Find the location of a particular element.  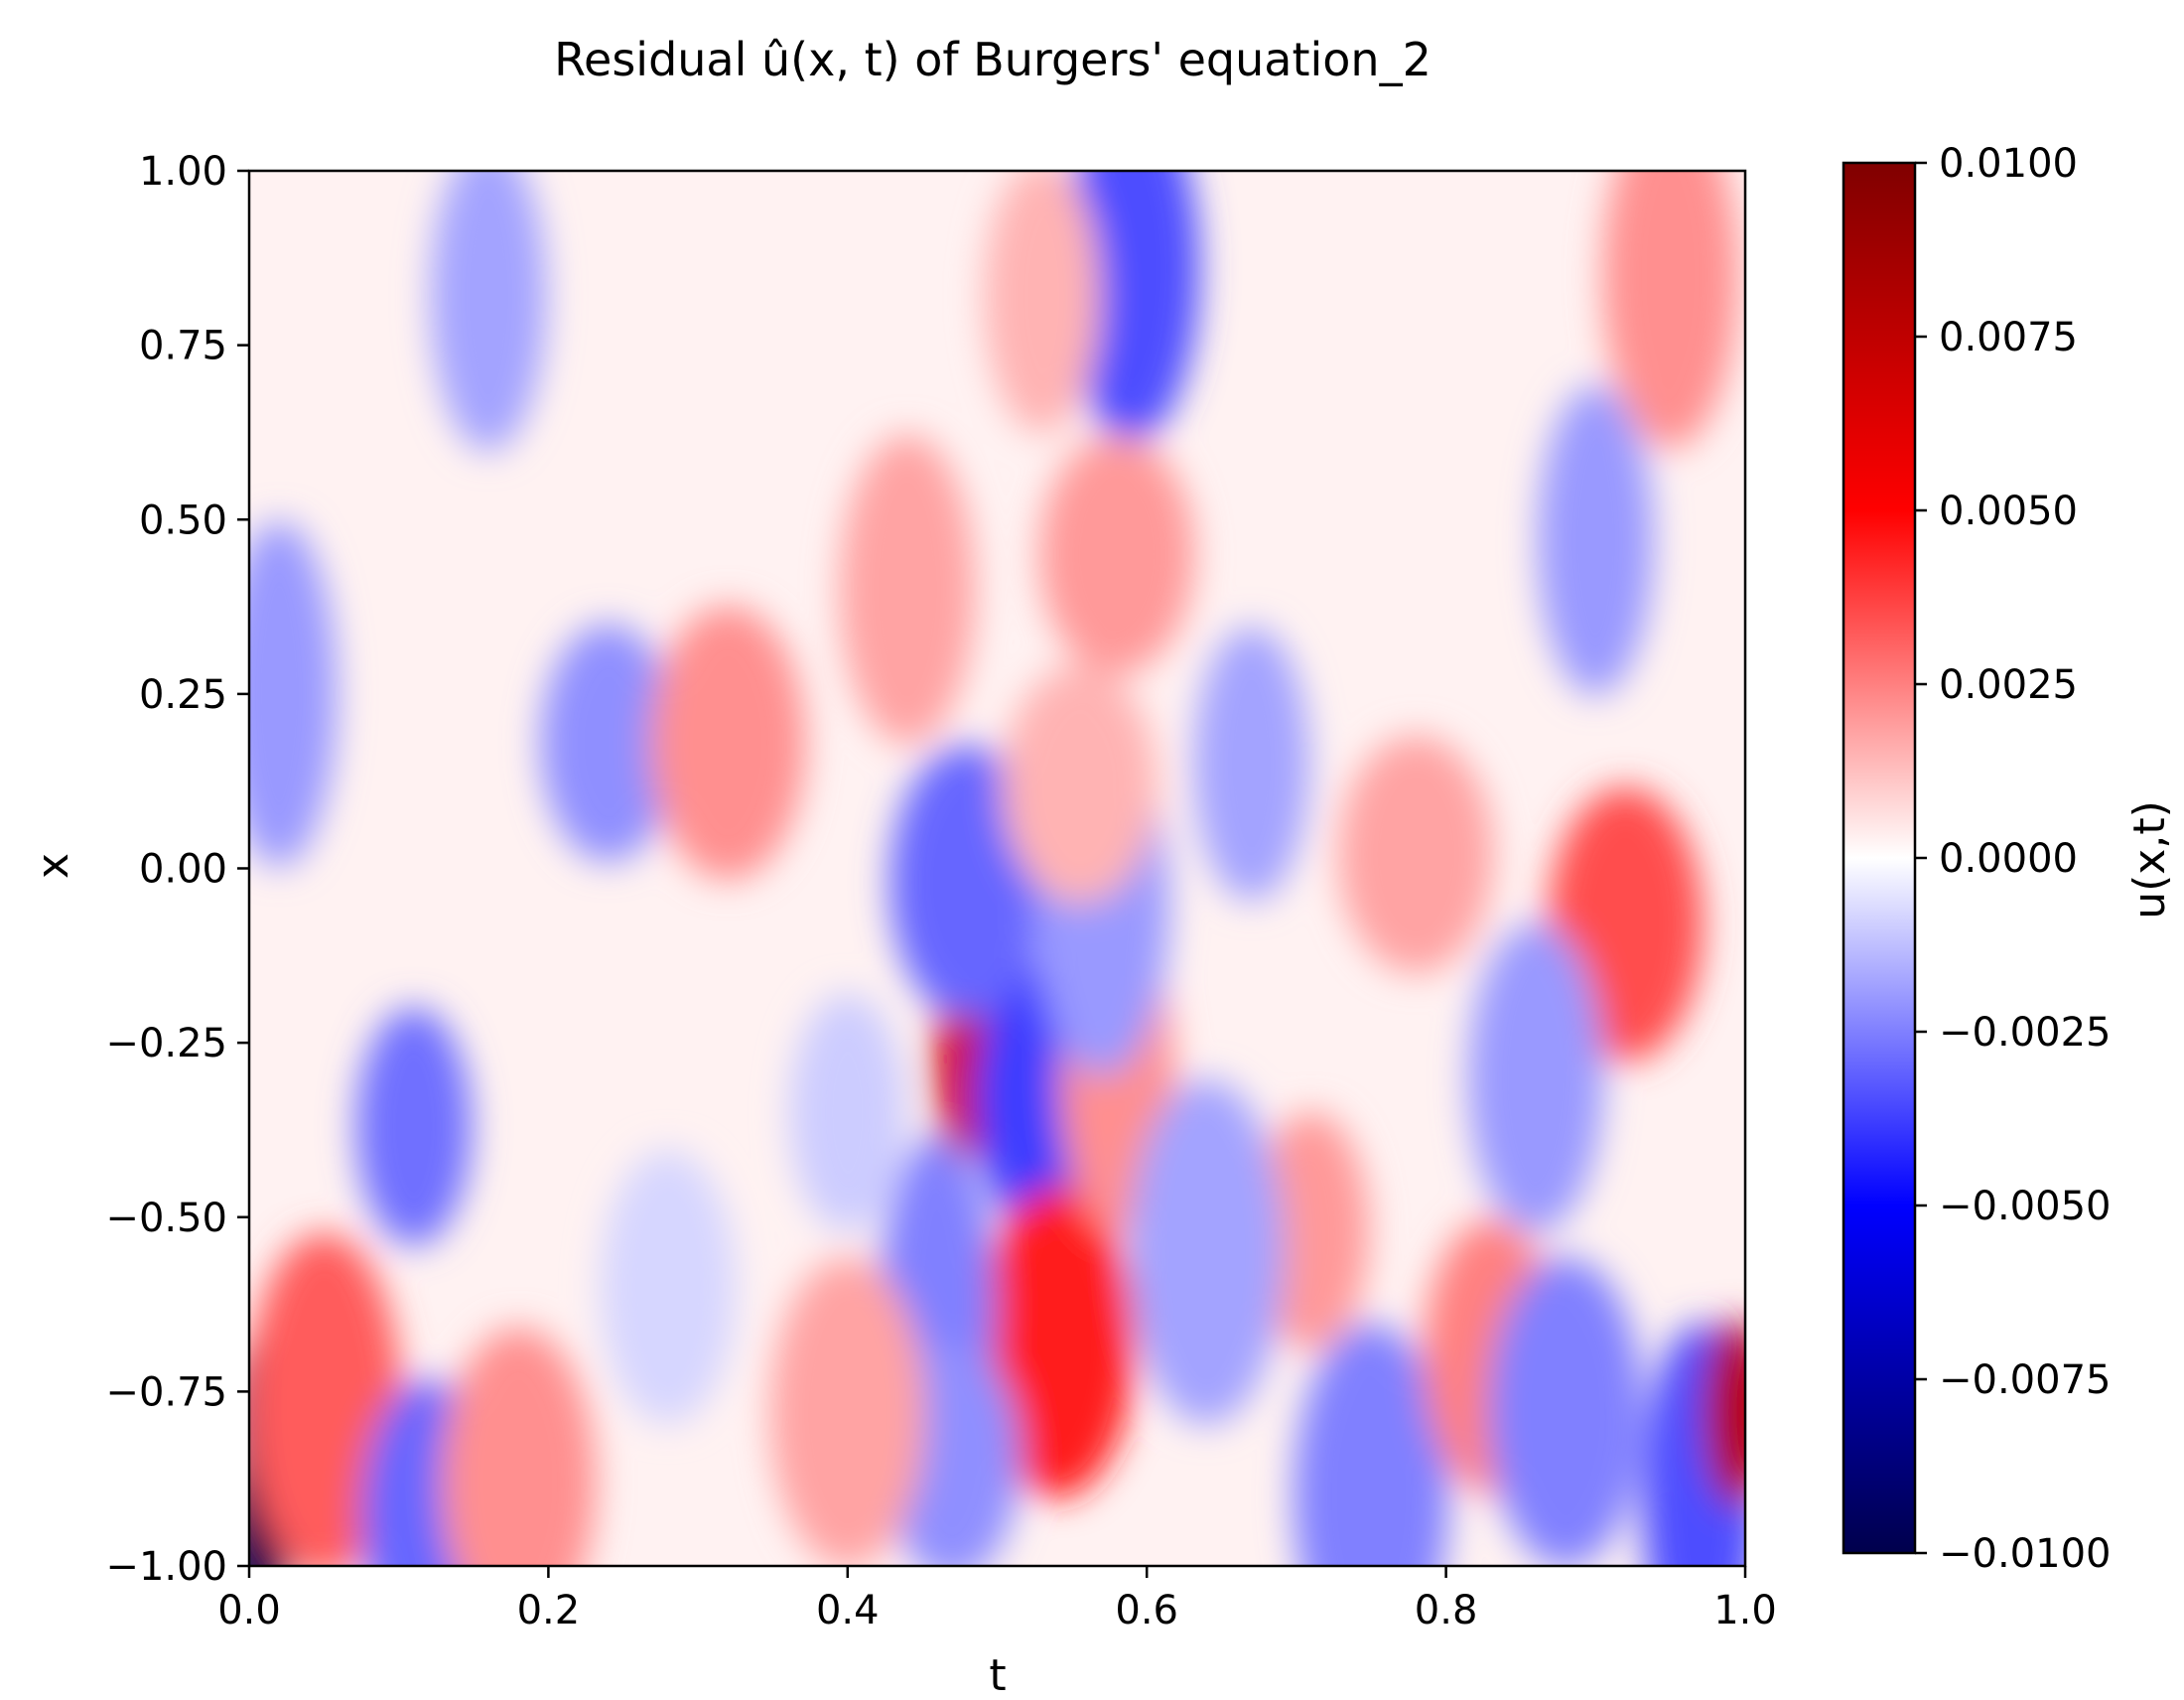

x-axis: 0.0 0.2 0.4 0.6 0.8 1.0 is located at coordinates (997, 1599).